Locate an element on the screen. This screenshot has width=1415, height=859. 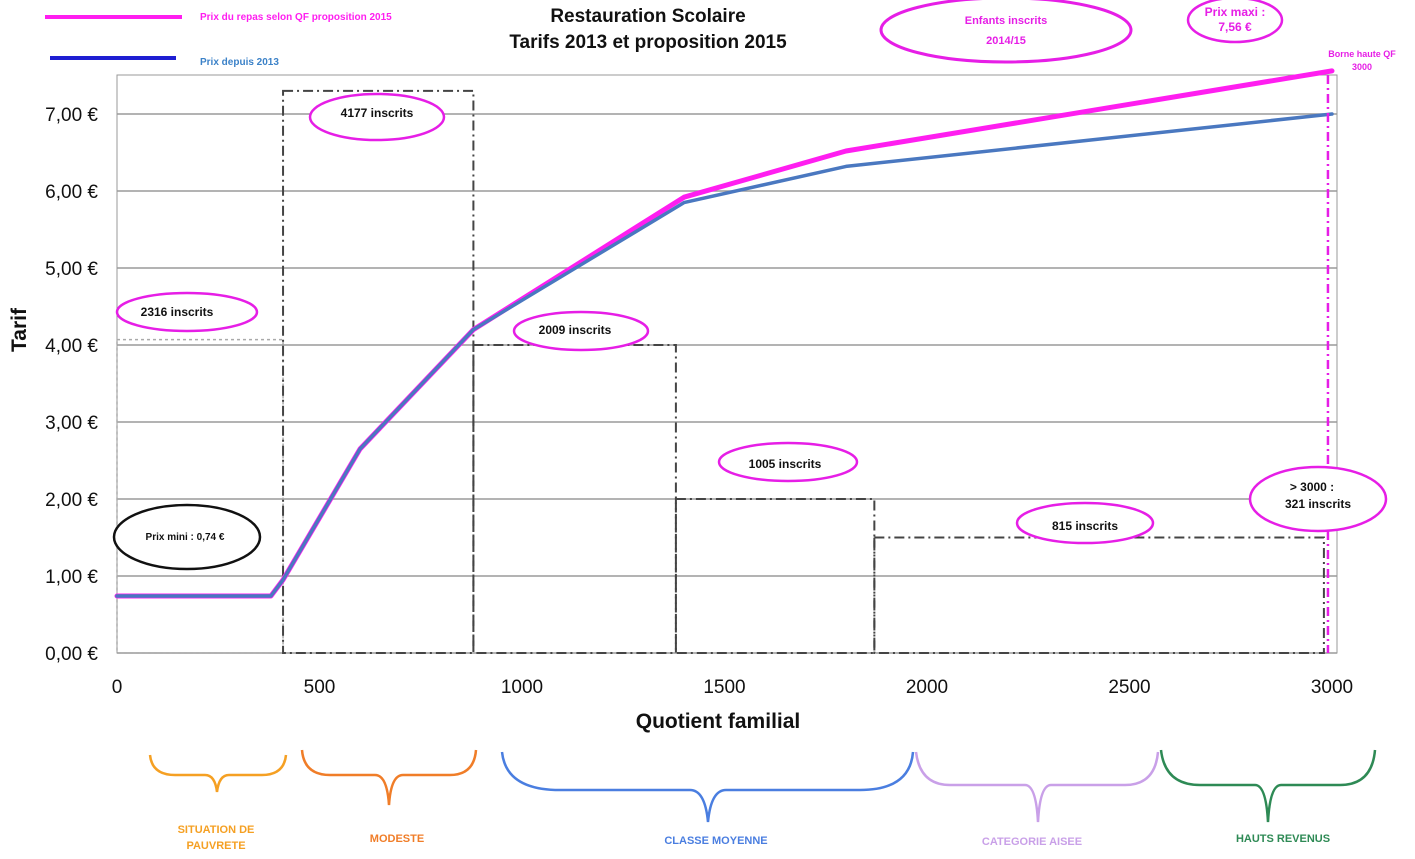
y-tick-label: 1,00 € is located at coordinates (71, 577).